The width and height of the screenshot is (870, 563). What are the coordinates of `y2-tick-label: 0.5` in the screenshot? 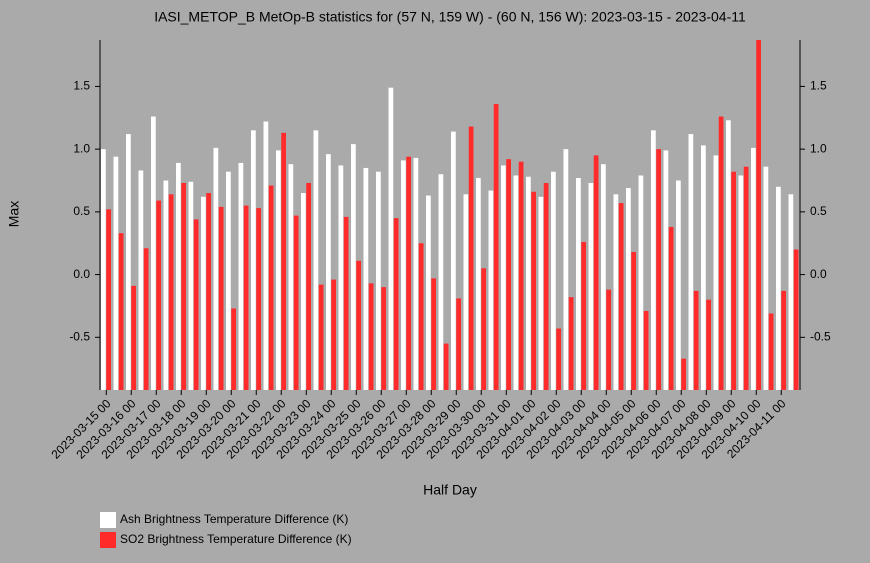 It's located at (818, 211).